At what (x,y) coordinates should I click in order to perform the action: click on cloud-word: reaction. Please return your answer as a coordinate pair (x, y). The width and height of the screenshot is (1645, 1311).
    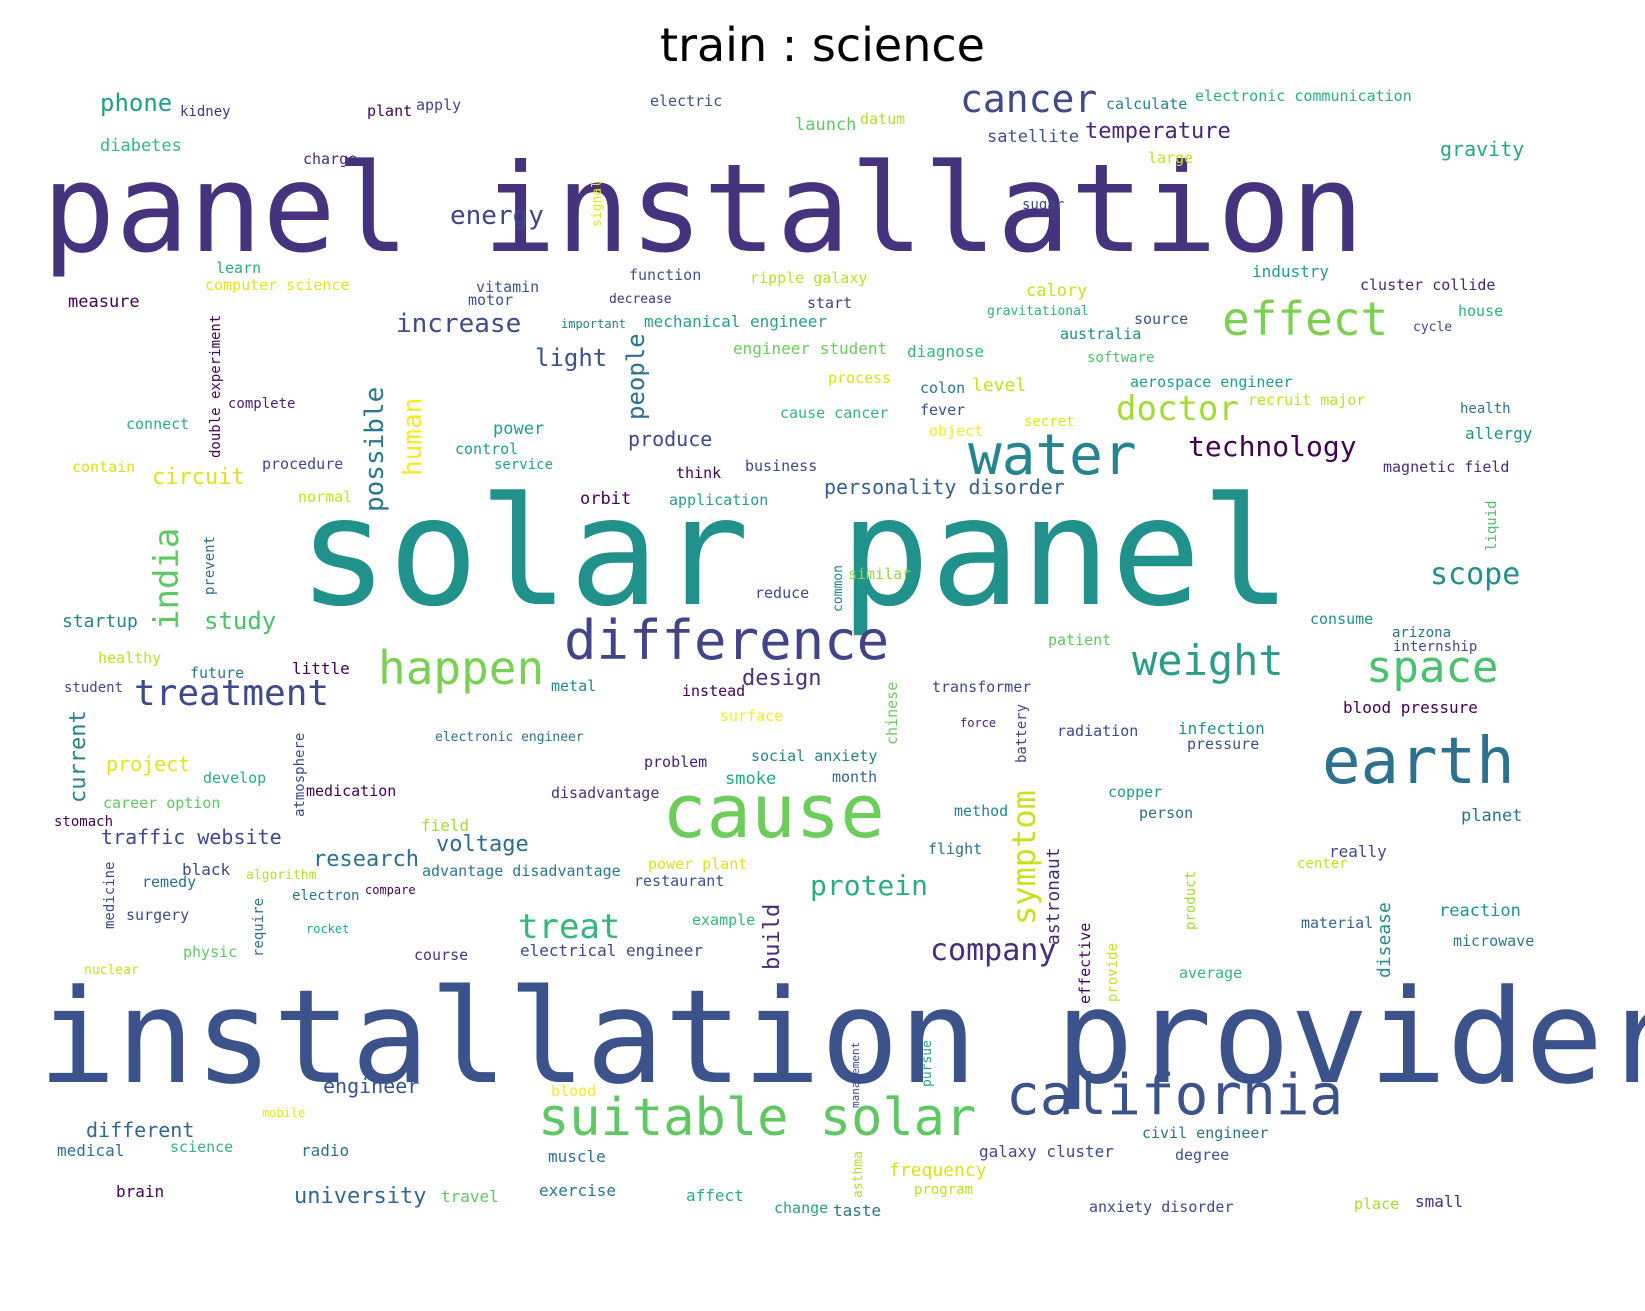
    Looking at the image, I should click on (1480, 911).